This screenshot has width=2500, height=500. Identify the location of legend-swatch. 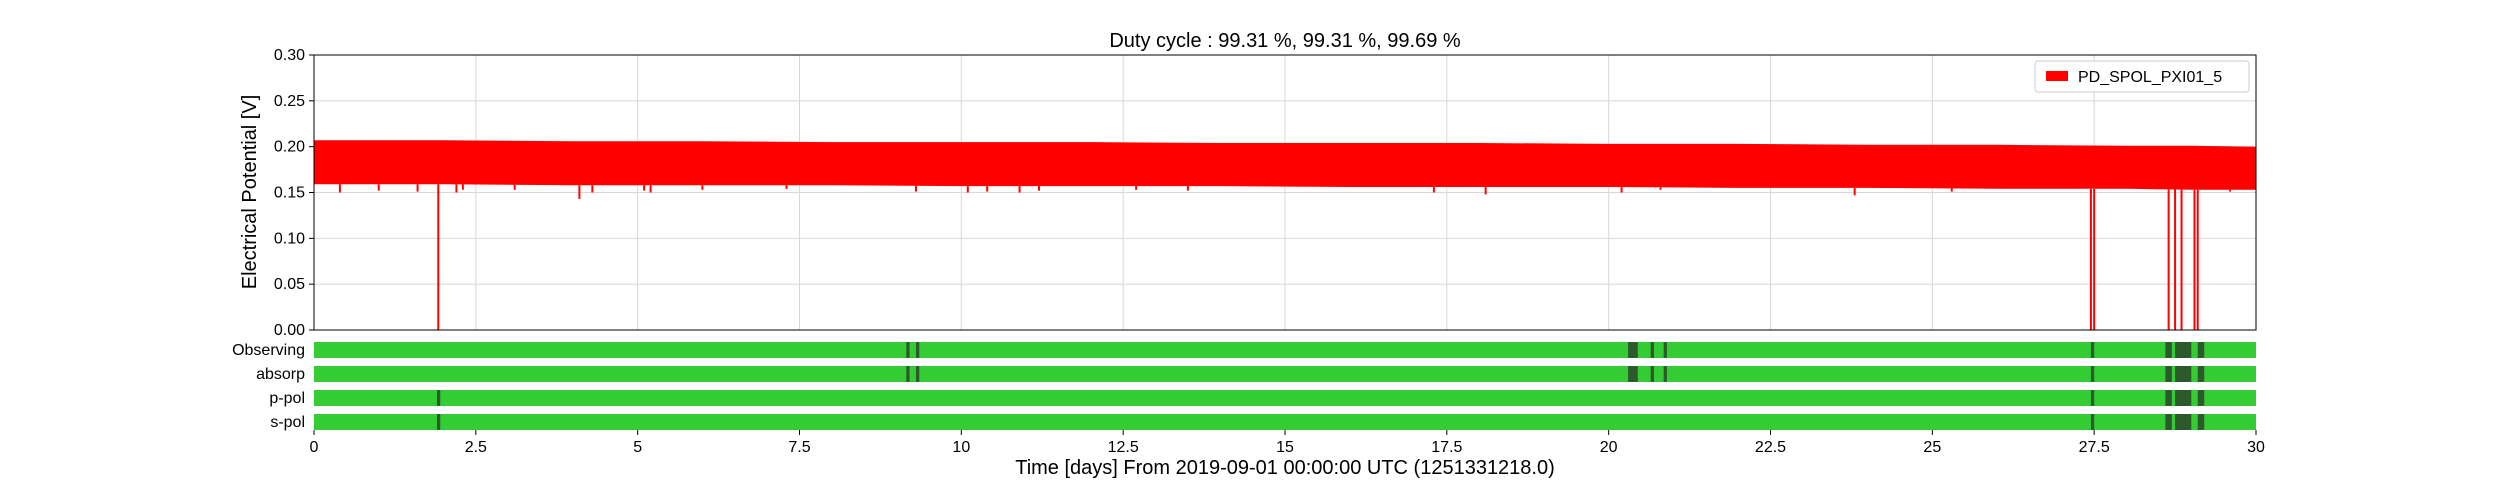
(2057, 76).